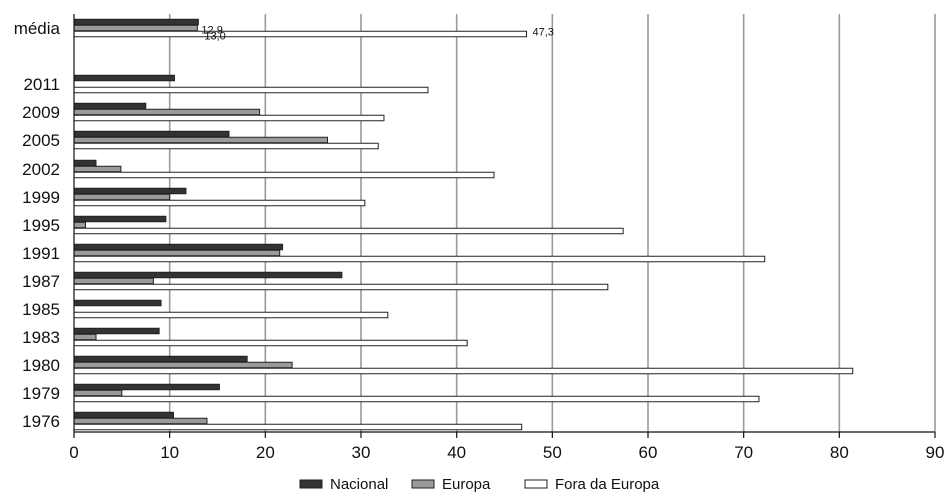 This screenshot has height=499, width=949. I want to click on bar-nacional-1976, so click(123, 415).